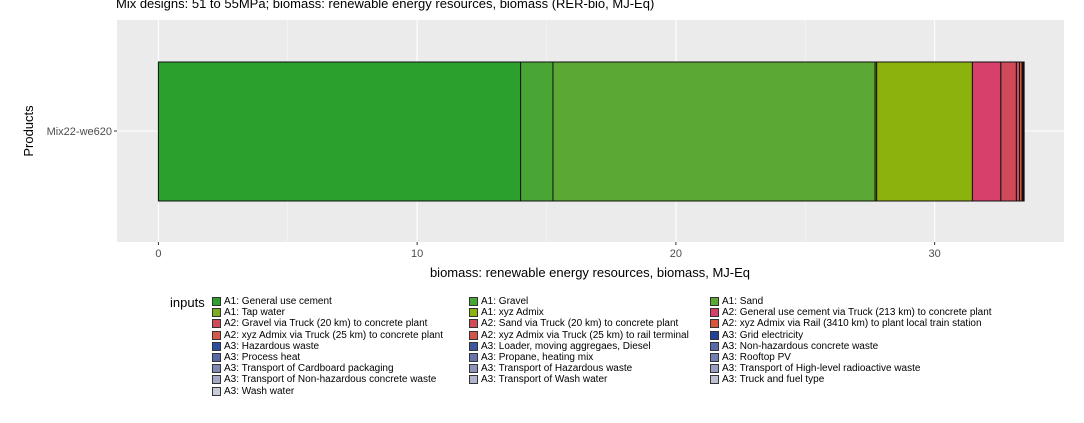 The image size is (1084, 423). I want to click on x-tick-label: 30, so click(935, 254).